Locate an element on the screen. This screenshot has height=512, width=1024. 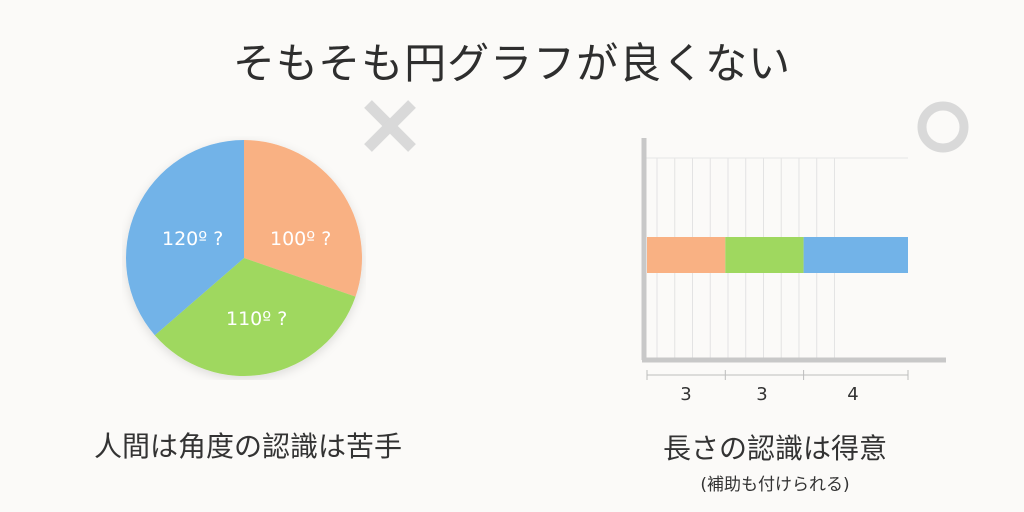
segment-label-3: 4 is located at coordinates (853, 394).